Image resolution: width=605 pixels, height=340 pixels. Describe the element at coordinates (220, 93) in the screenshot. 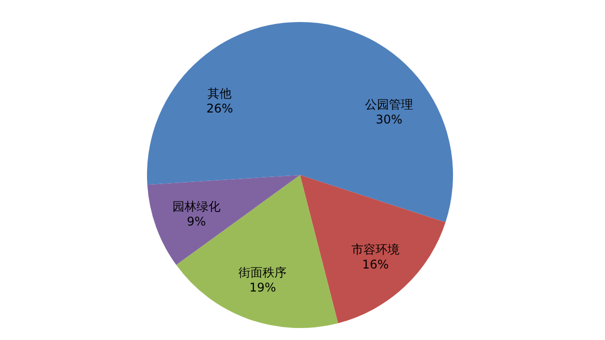

I see `slice-label: 其他` at that location.